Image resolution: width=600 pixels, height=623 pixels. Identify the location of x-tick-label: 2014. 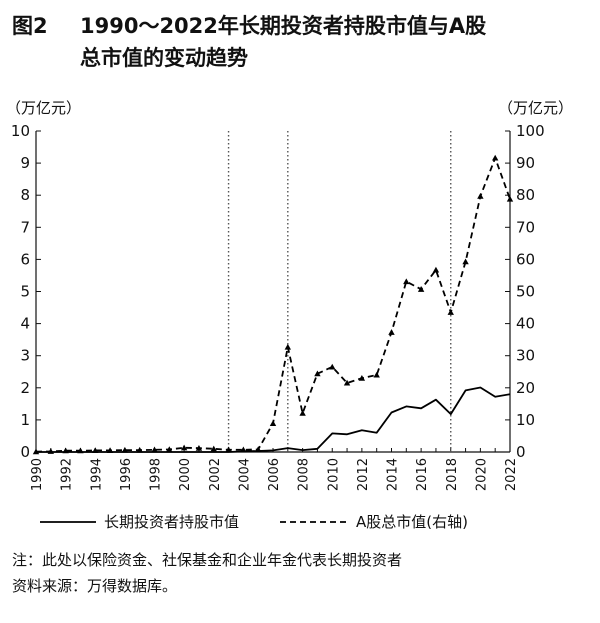
(393, 474).